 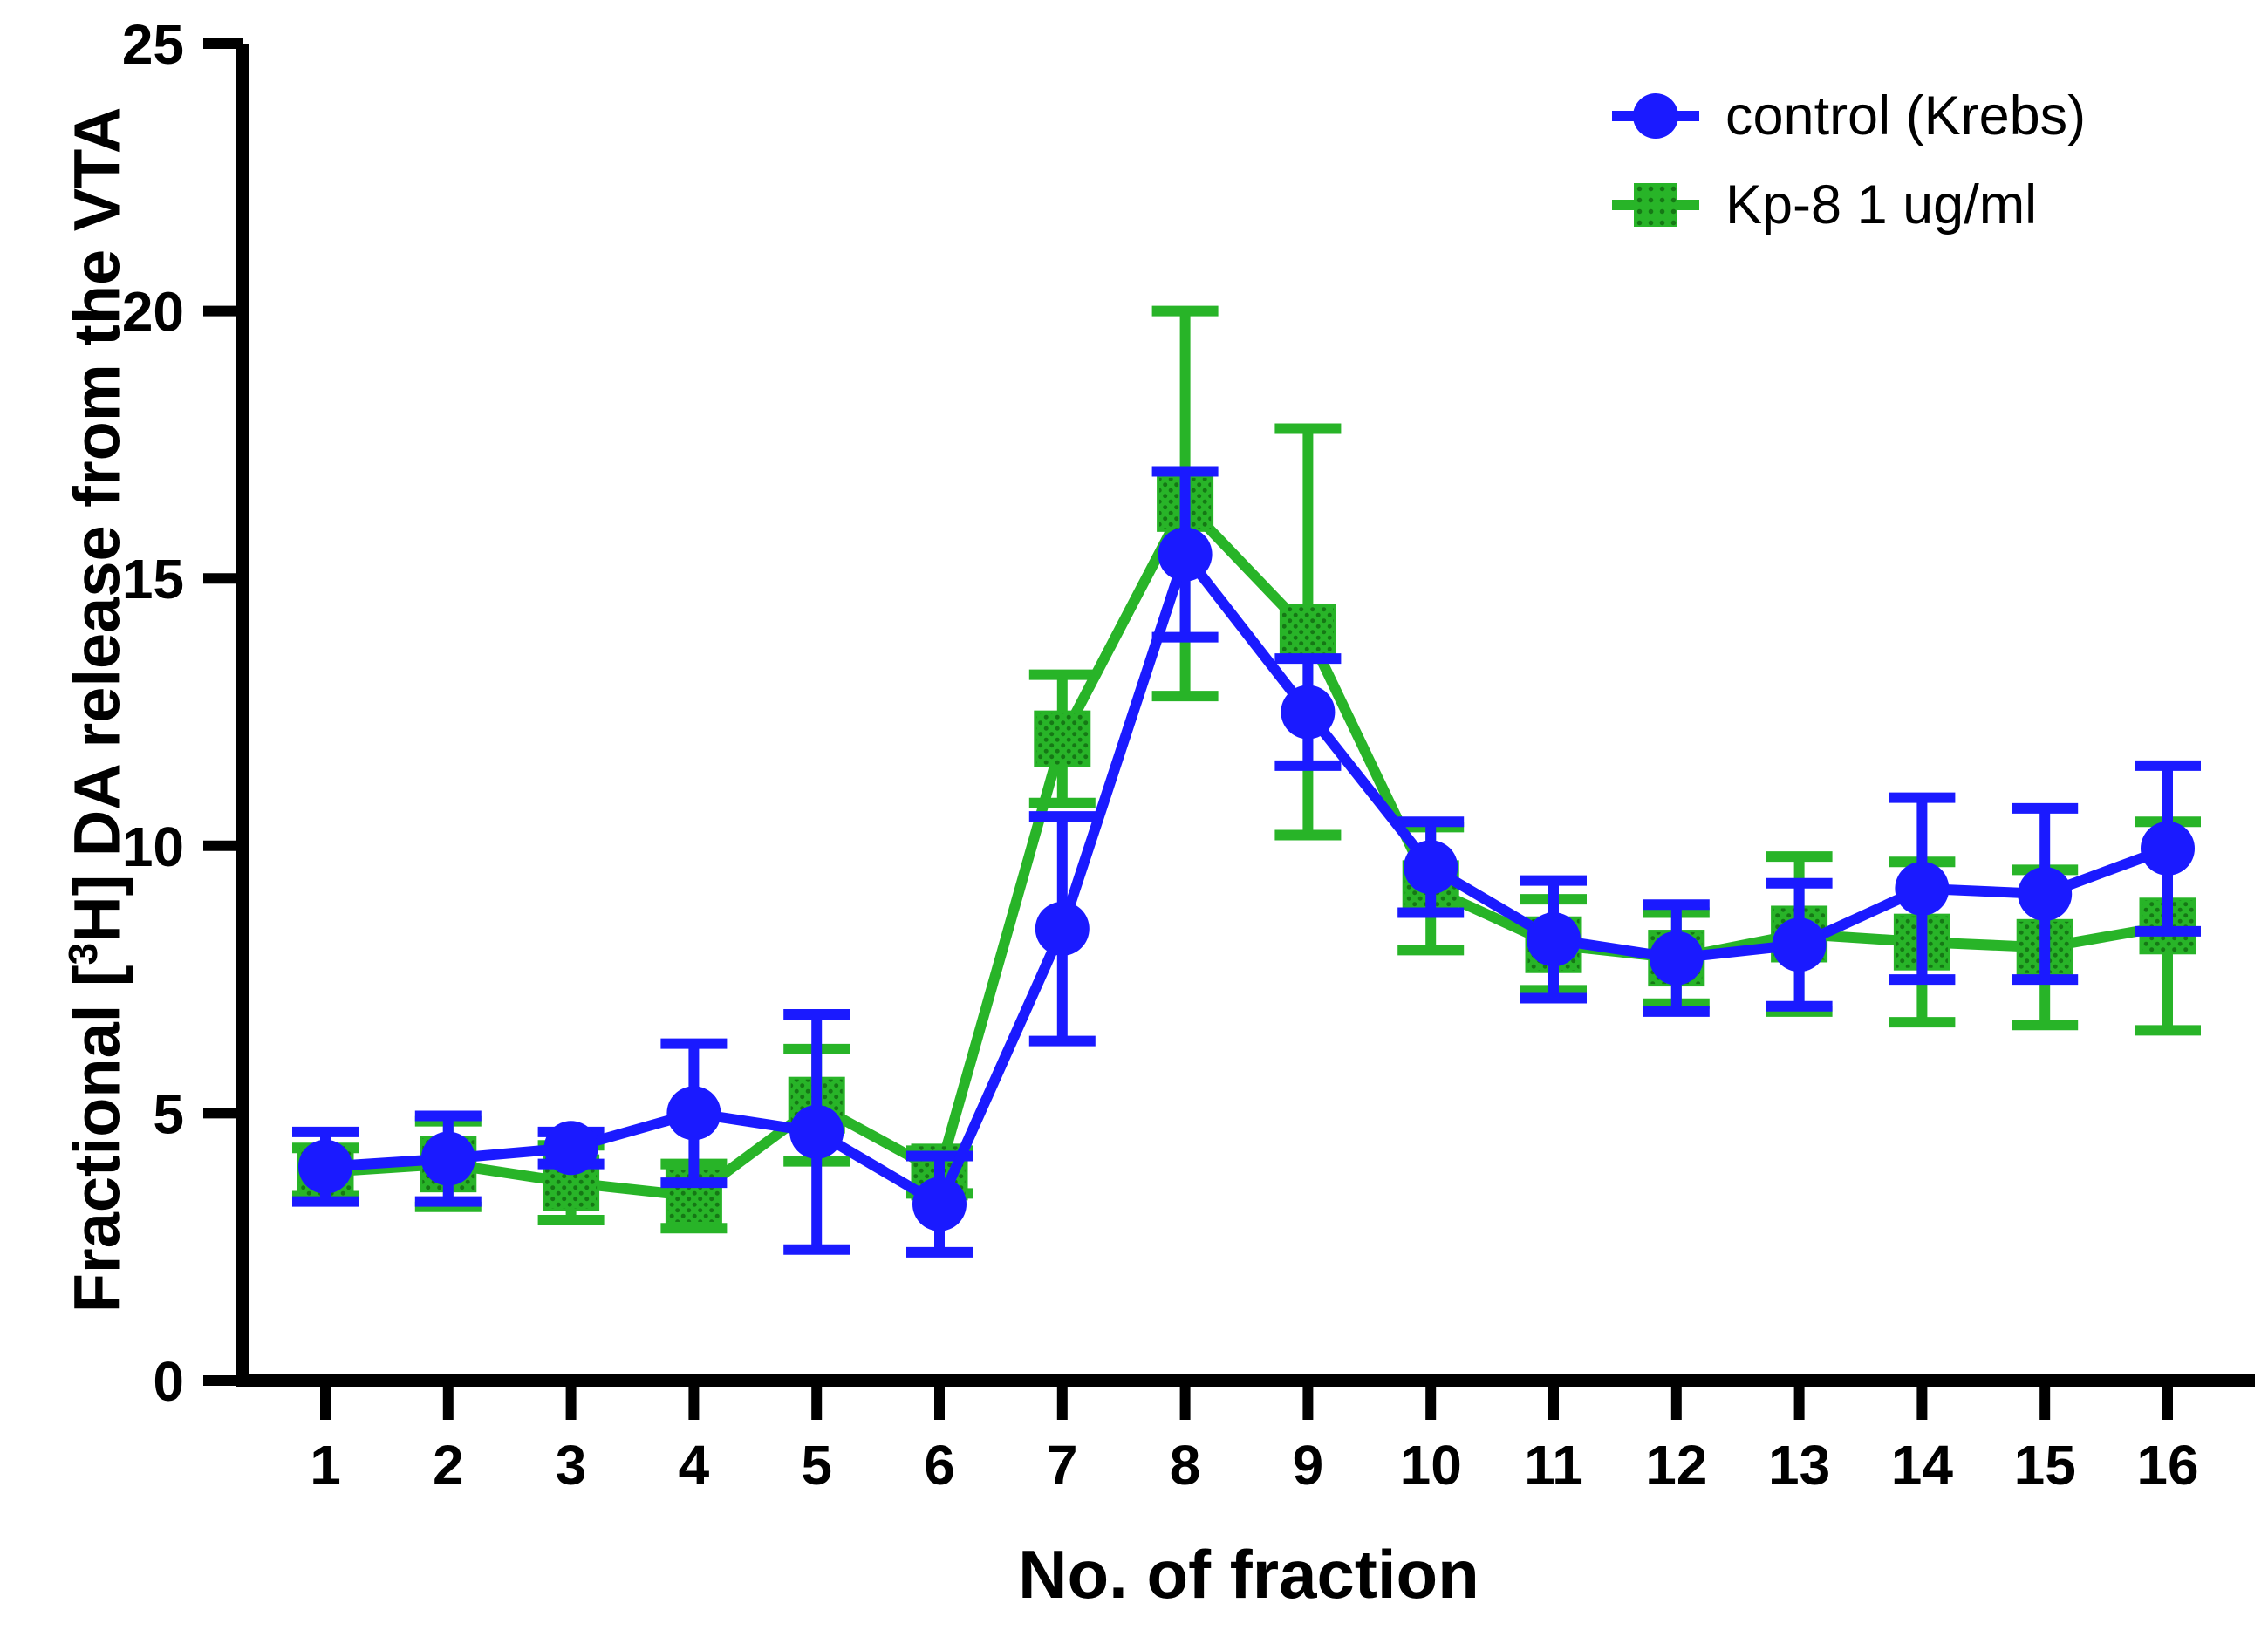 I want to click on y-tick-label-15: 15, so click(x=153, y=579).